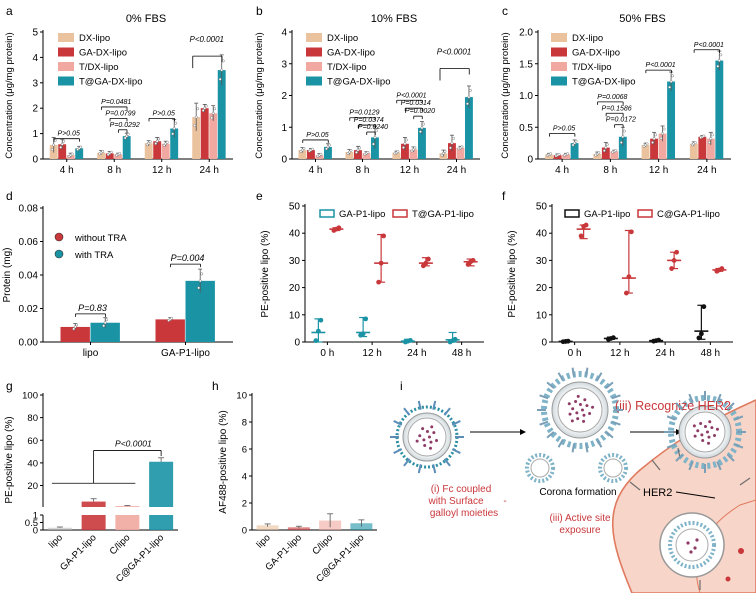 The width and height of the screenshot is (756, 593). What do you see at coordinates (416, 103) in the screenshot?
I see `significance-label: P=0.0314` at bounding box center [416, 103].